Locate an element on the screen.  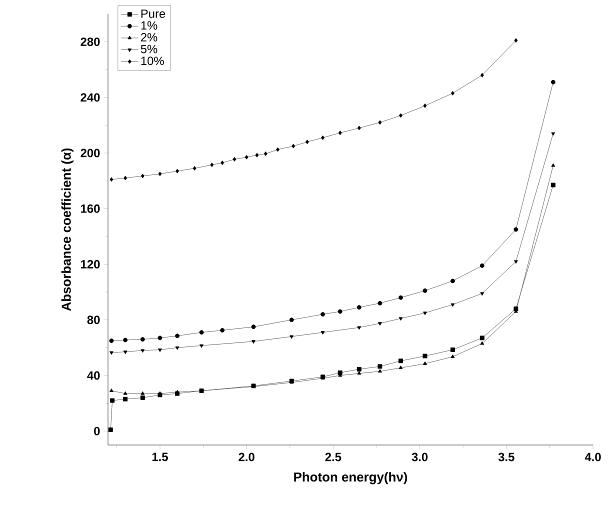
y-tick-label: 200 is located at coordinates (90, 153).